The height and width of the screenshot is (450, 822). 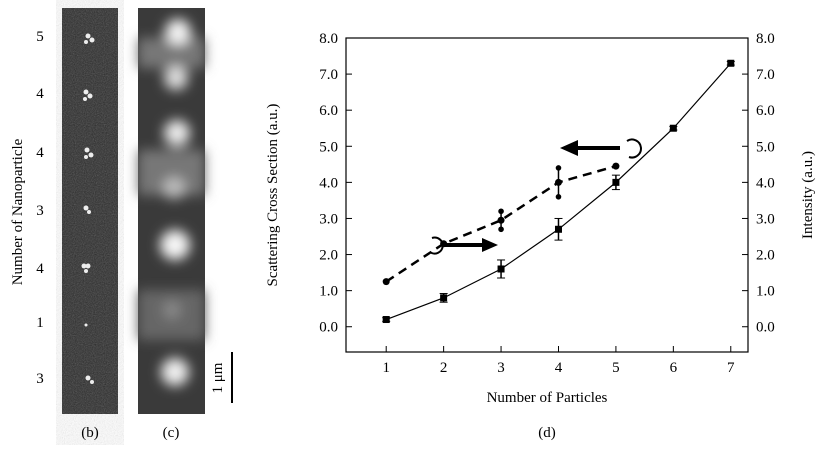 What do you see at coordinates (765, 219) in the screenshot?
I see `y2-tick-label: 3.0` at bounding box center [765, 219].